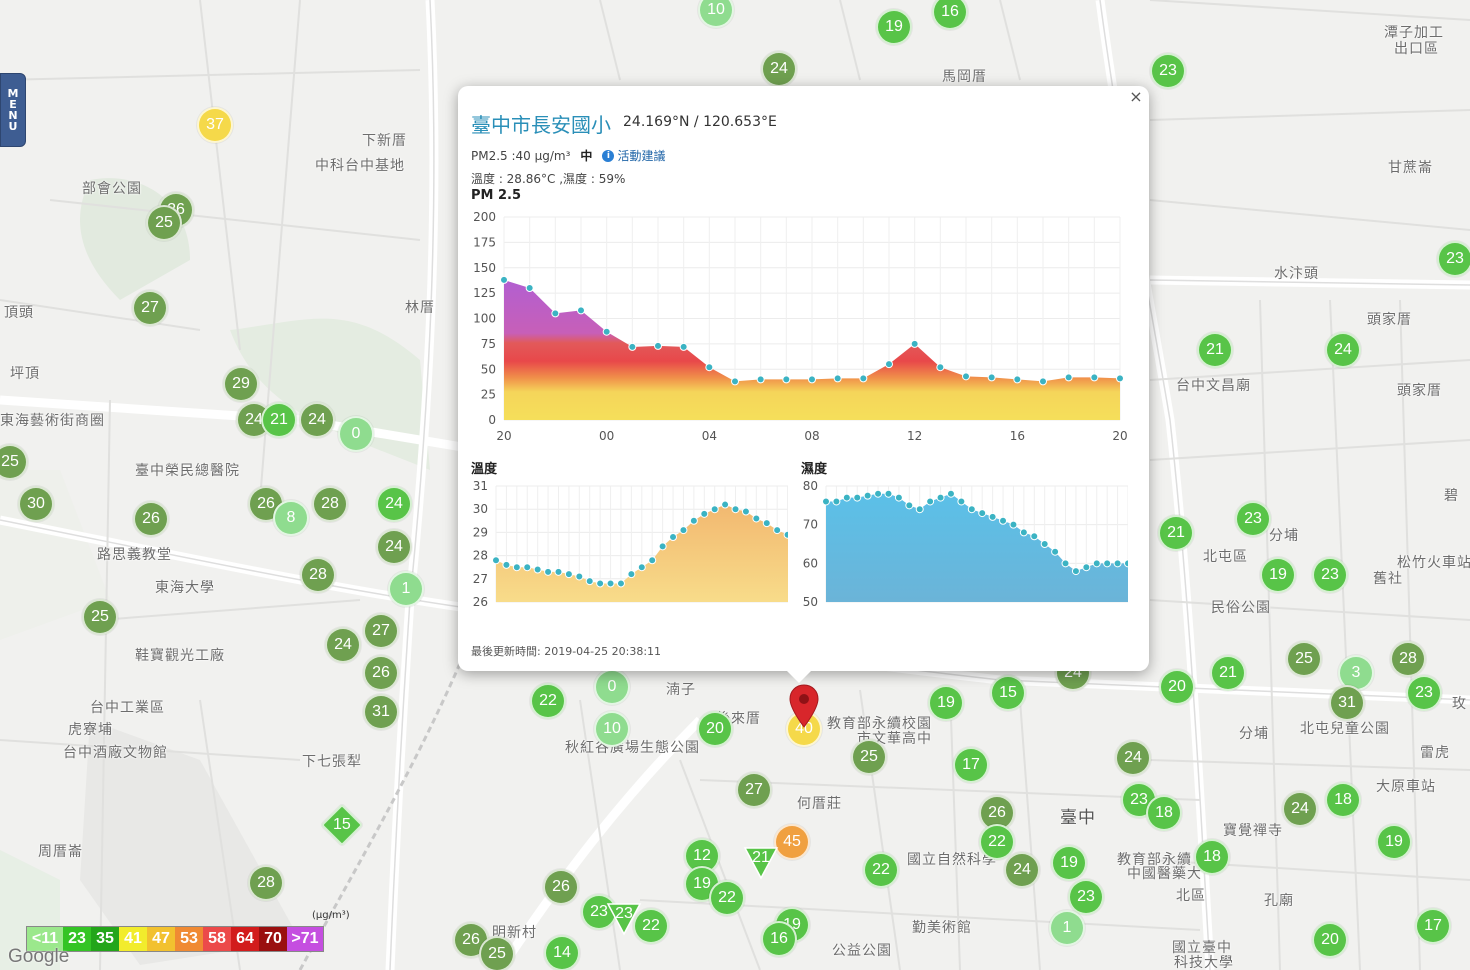  What do you see at coordinates (381, 673) in the screenshot?
I see `station-marker: 26` at bounding box center [381, 673].